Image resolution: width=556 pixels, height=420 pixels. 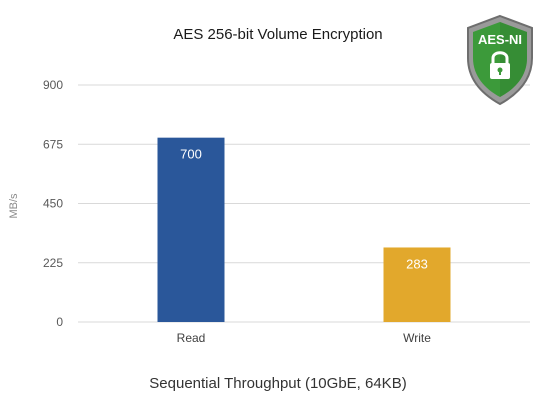 What do you see at coordinates (191, 230) in the screenshot?
I see `bar-read` at bounding box center [191, 230].